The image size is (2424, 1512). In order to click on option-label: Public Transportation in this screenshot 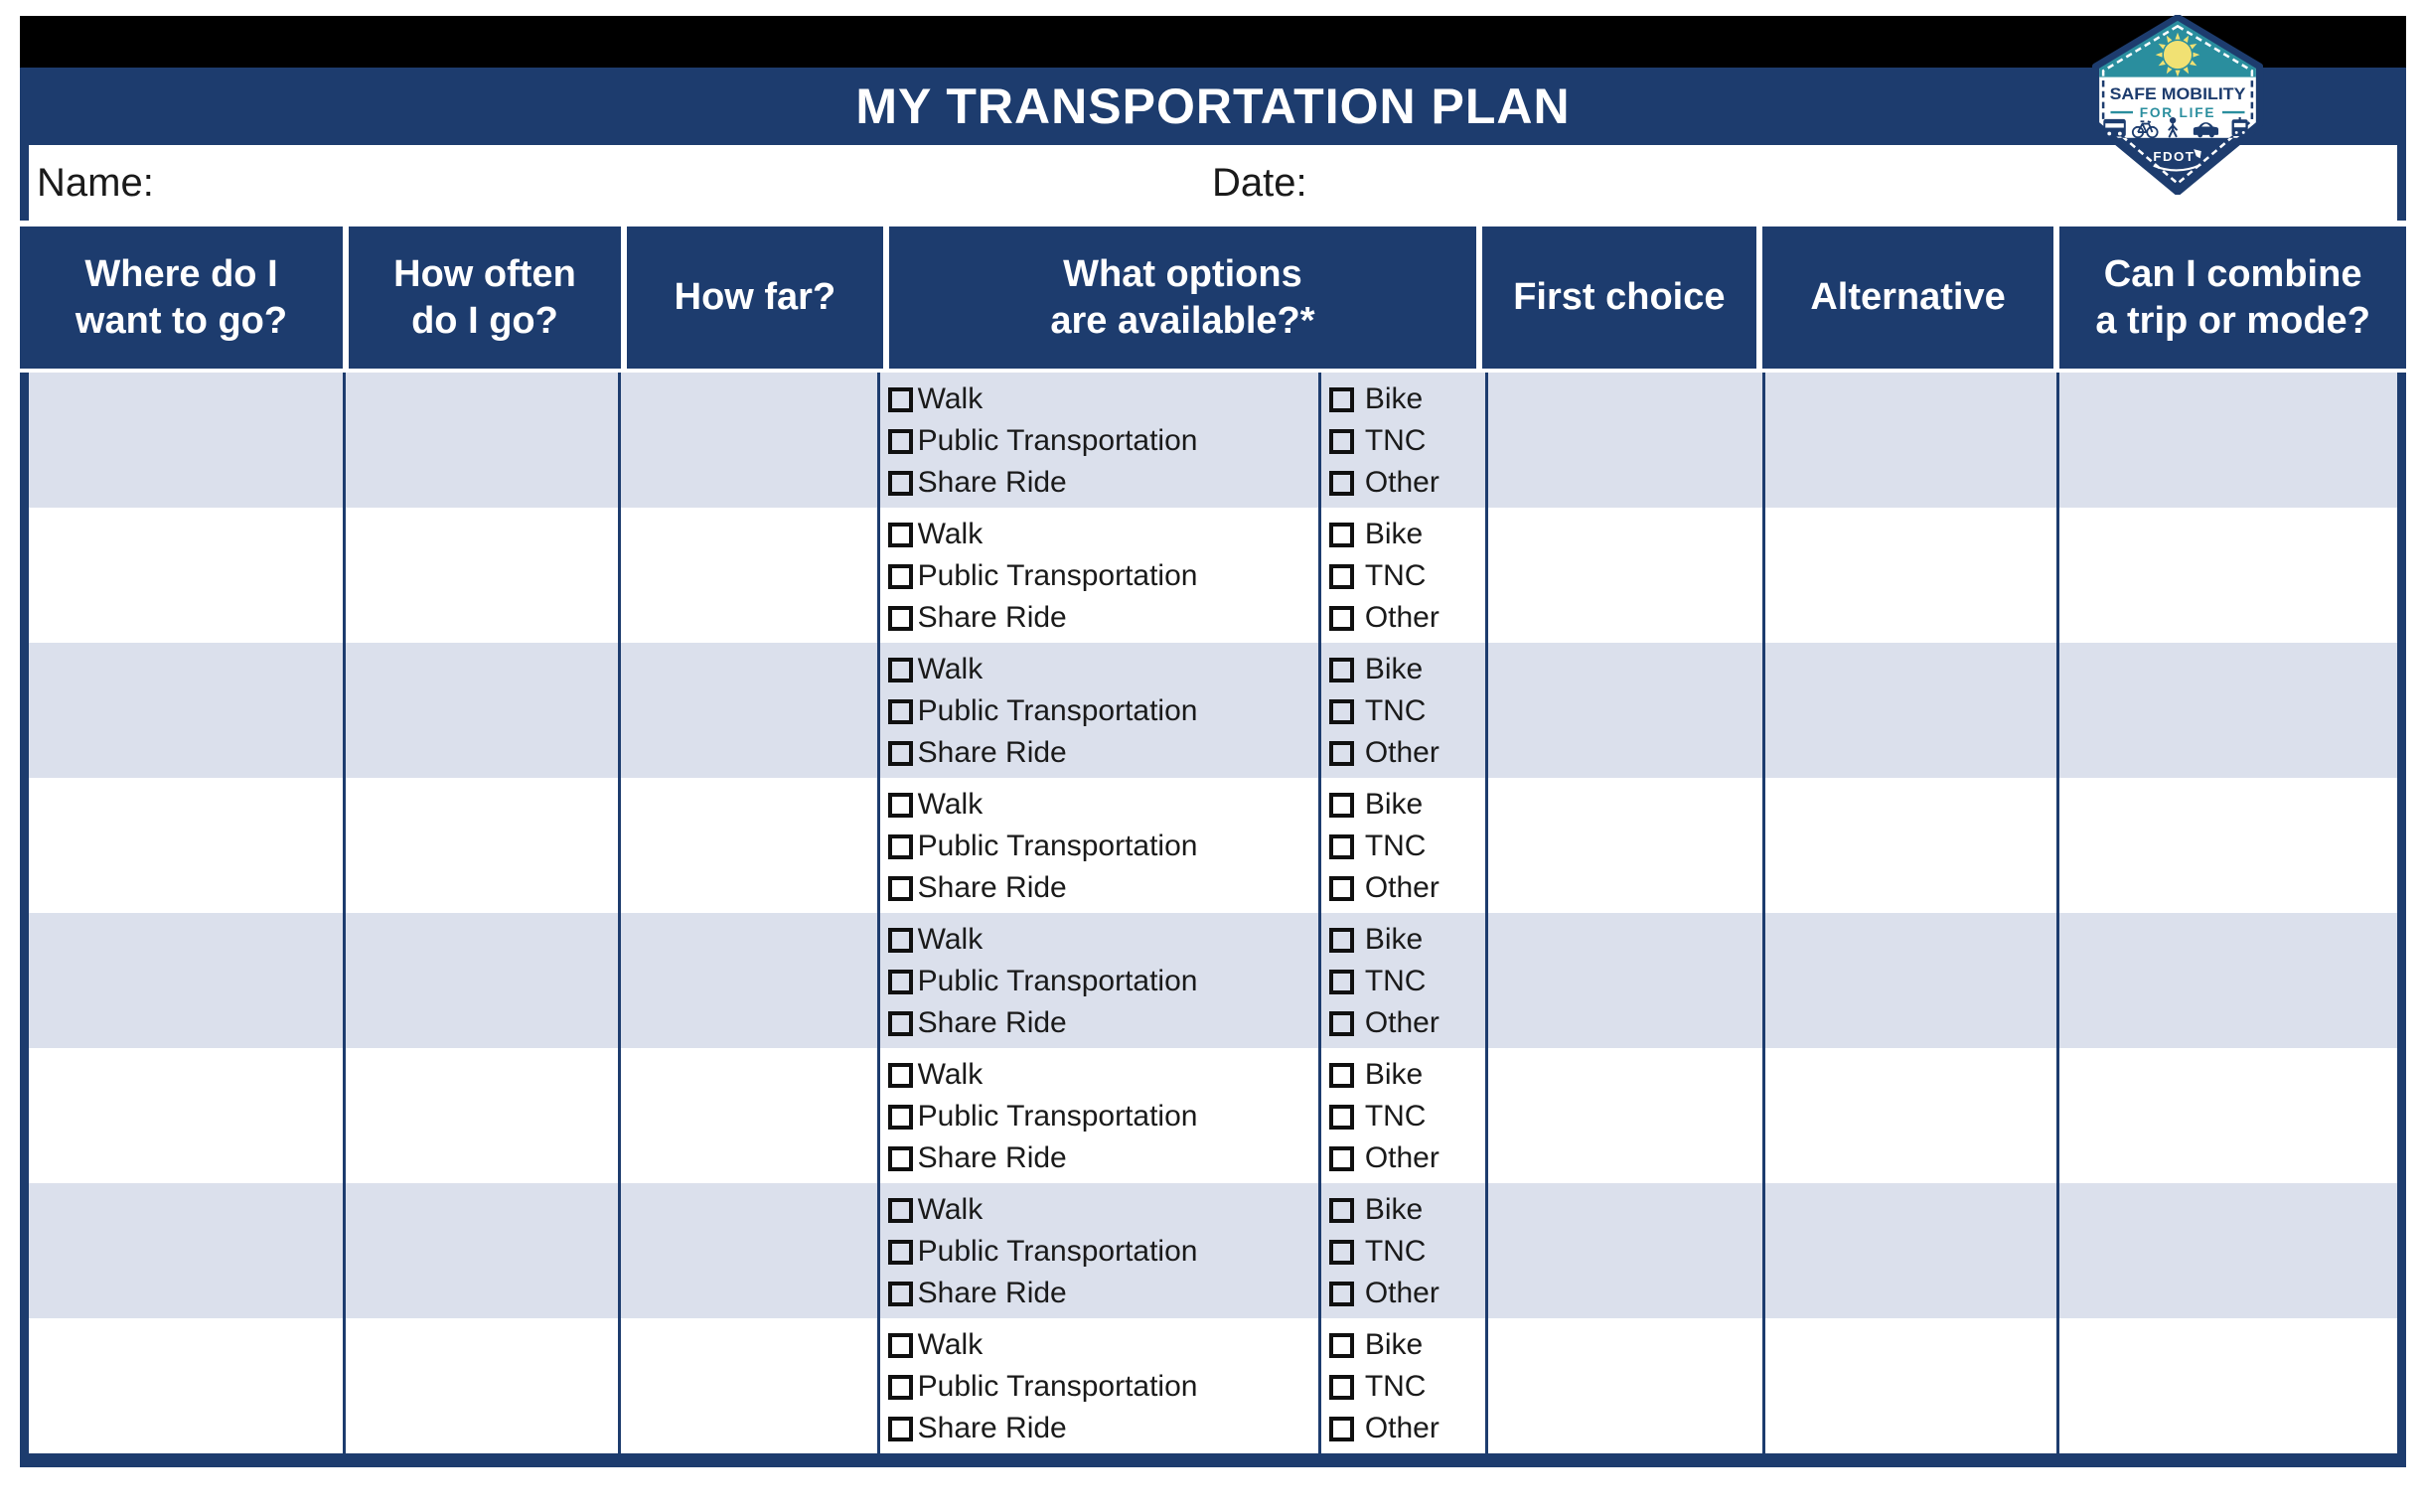, I will do `click(1058, 440)`.